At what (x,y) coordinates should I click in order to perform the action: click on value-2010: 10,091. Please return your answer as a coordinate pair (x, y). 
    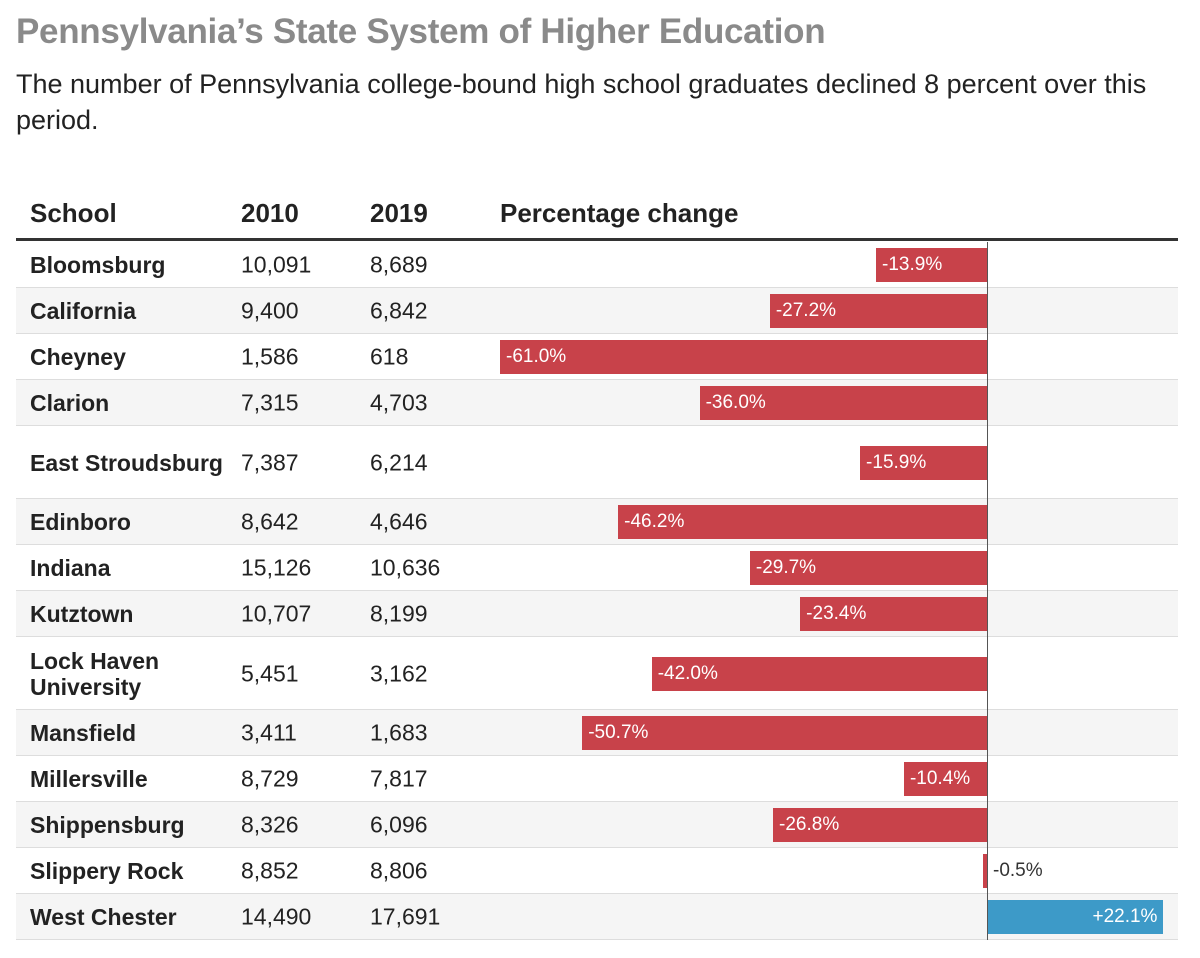
    Looking at the image, I should click on (276, 264).